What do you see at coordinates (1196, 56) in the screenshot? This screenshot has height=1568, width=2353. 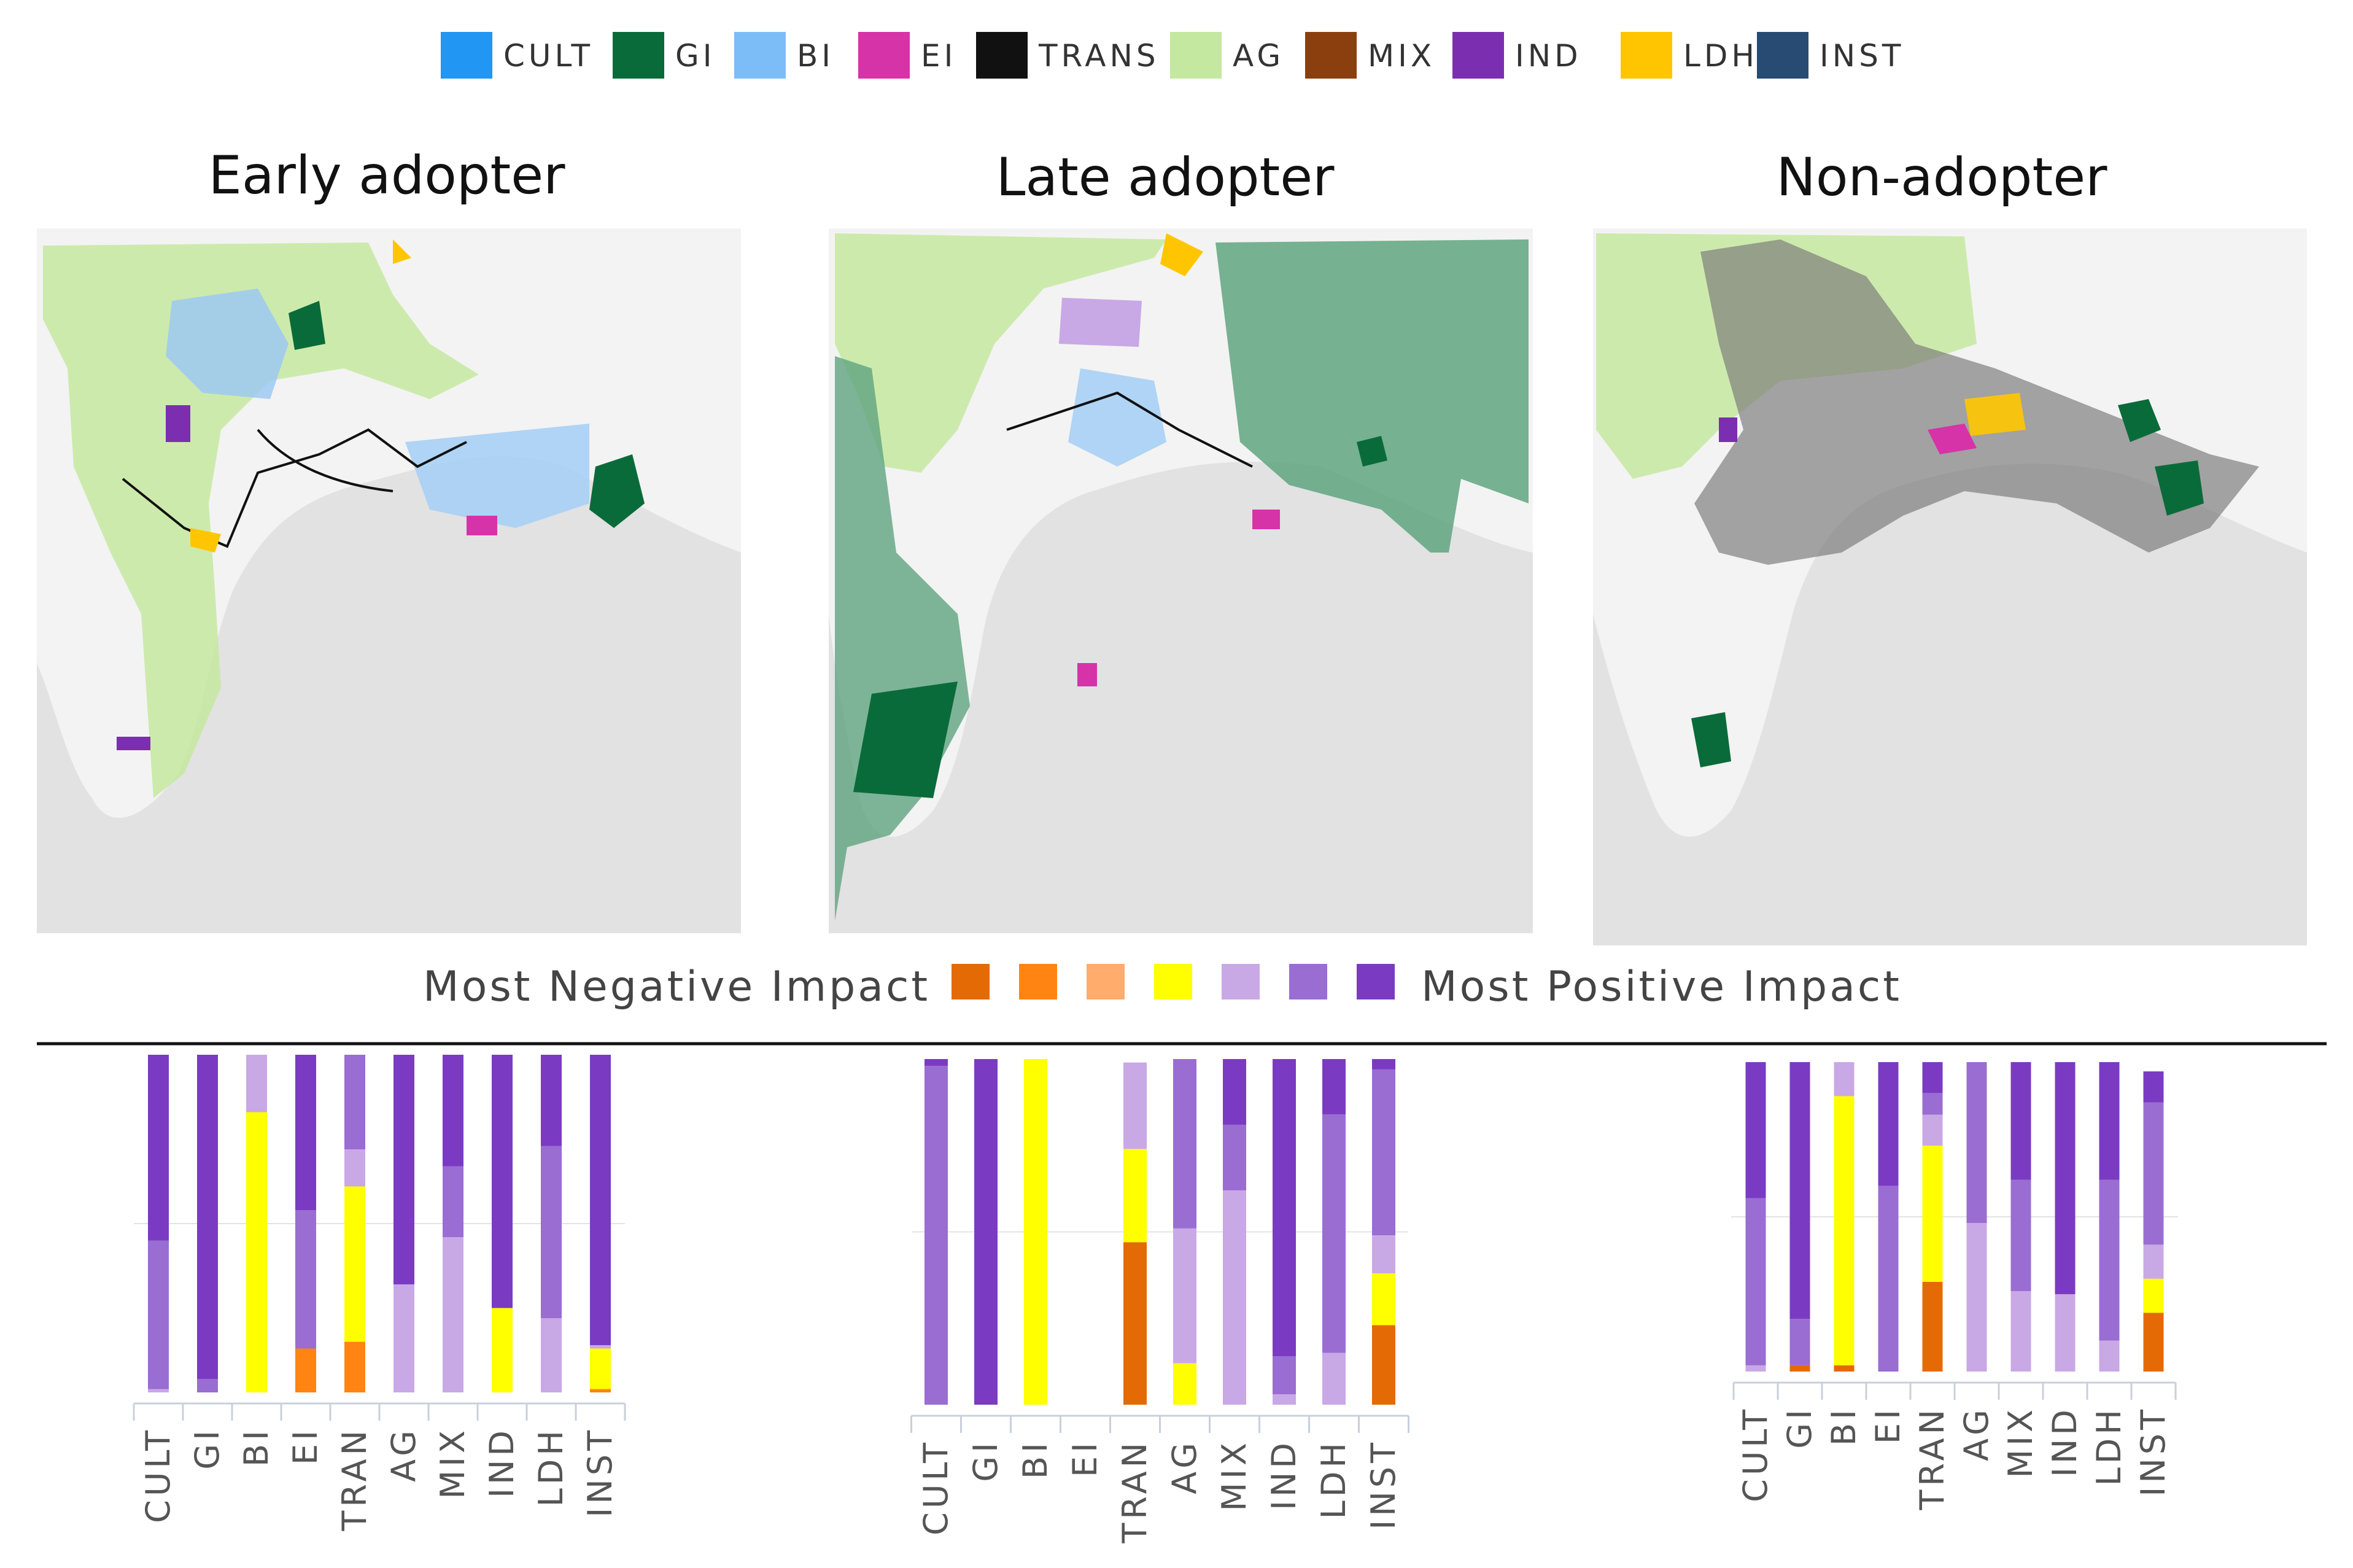 I see `legend-swatch-ag` at bounding box center [1196, 56].